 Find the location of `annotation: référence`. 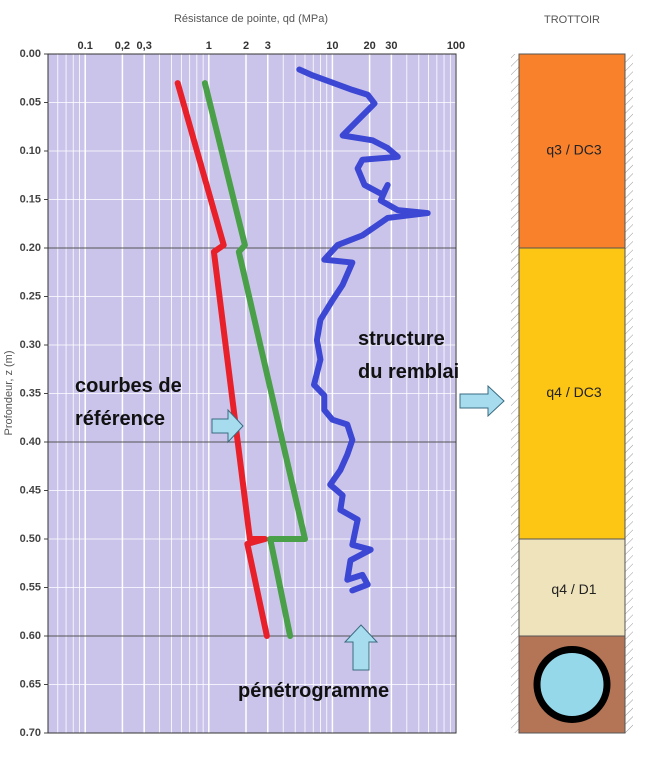

annotation: référence is located at coordinates (120, 419).